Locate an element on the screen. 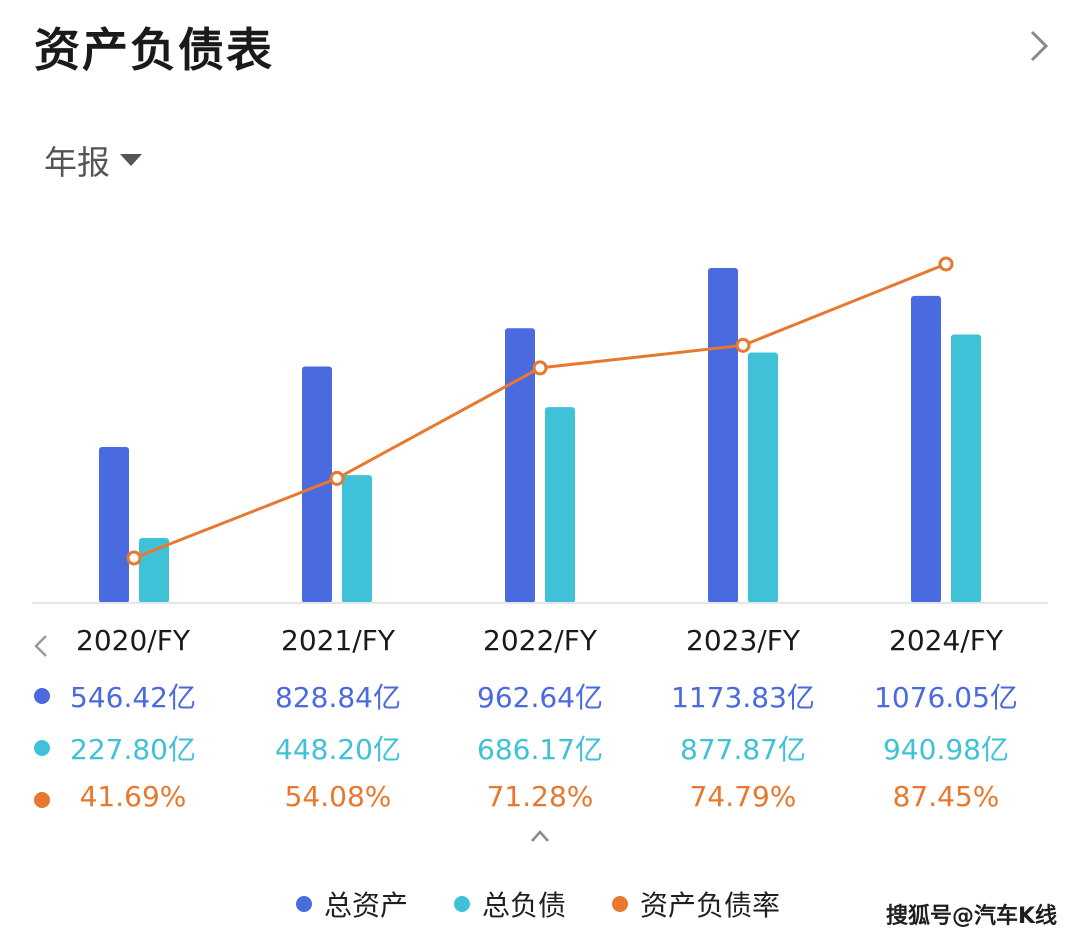  legend-ratio-dot-icon is located at coordinates (620, 904).